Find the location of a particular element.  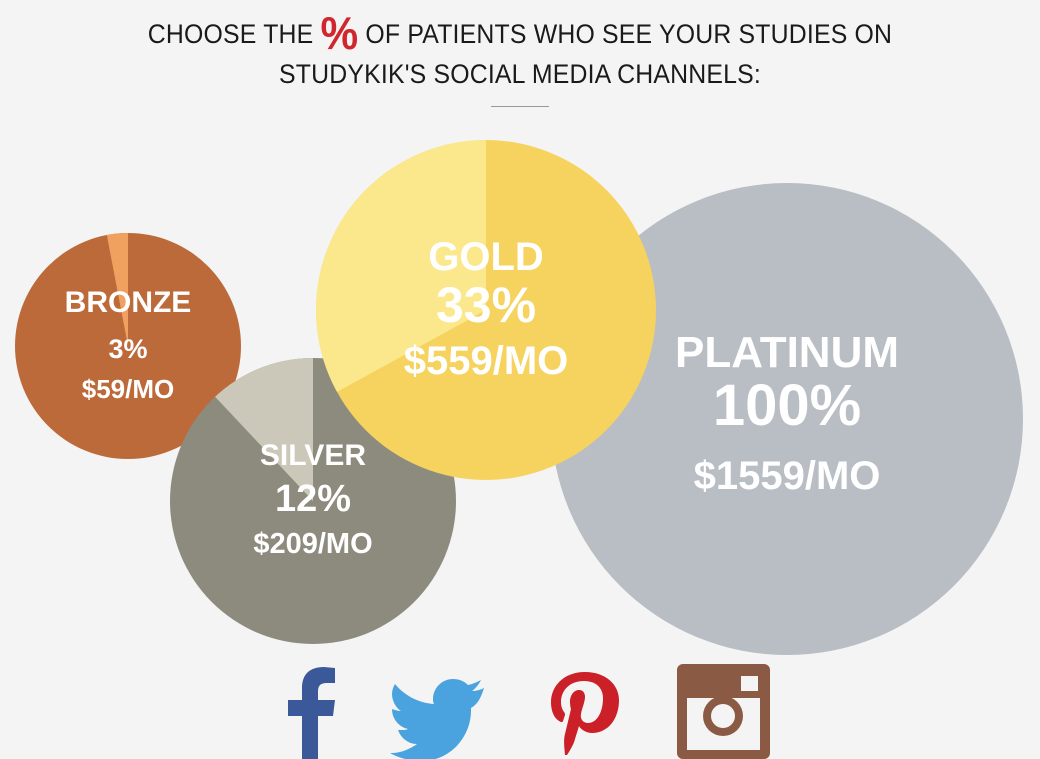

bubble-bronze: BRONZE 3% $59/MO is located at coordinates (128, 346).